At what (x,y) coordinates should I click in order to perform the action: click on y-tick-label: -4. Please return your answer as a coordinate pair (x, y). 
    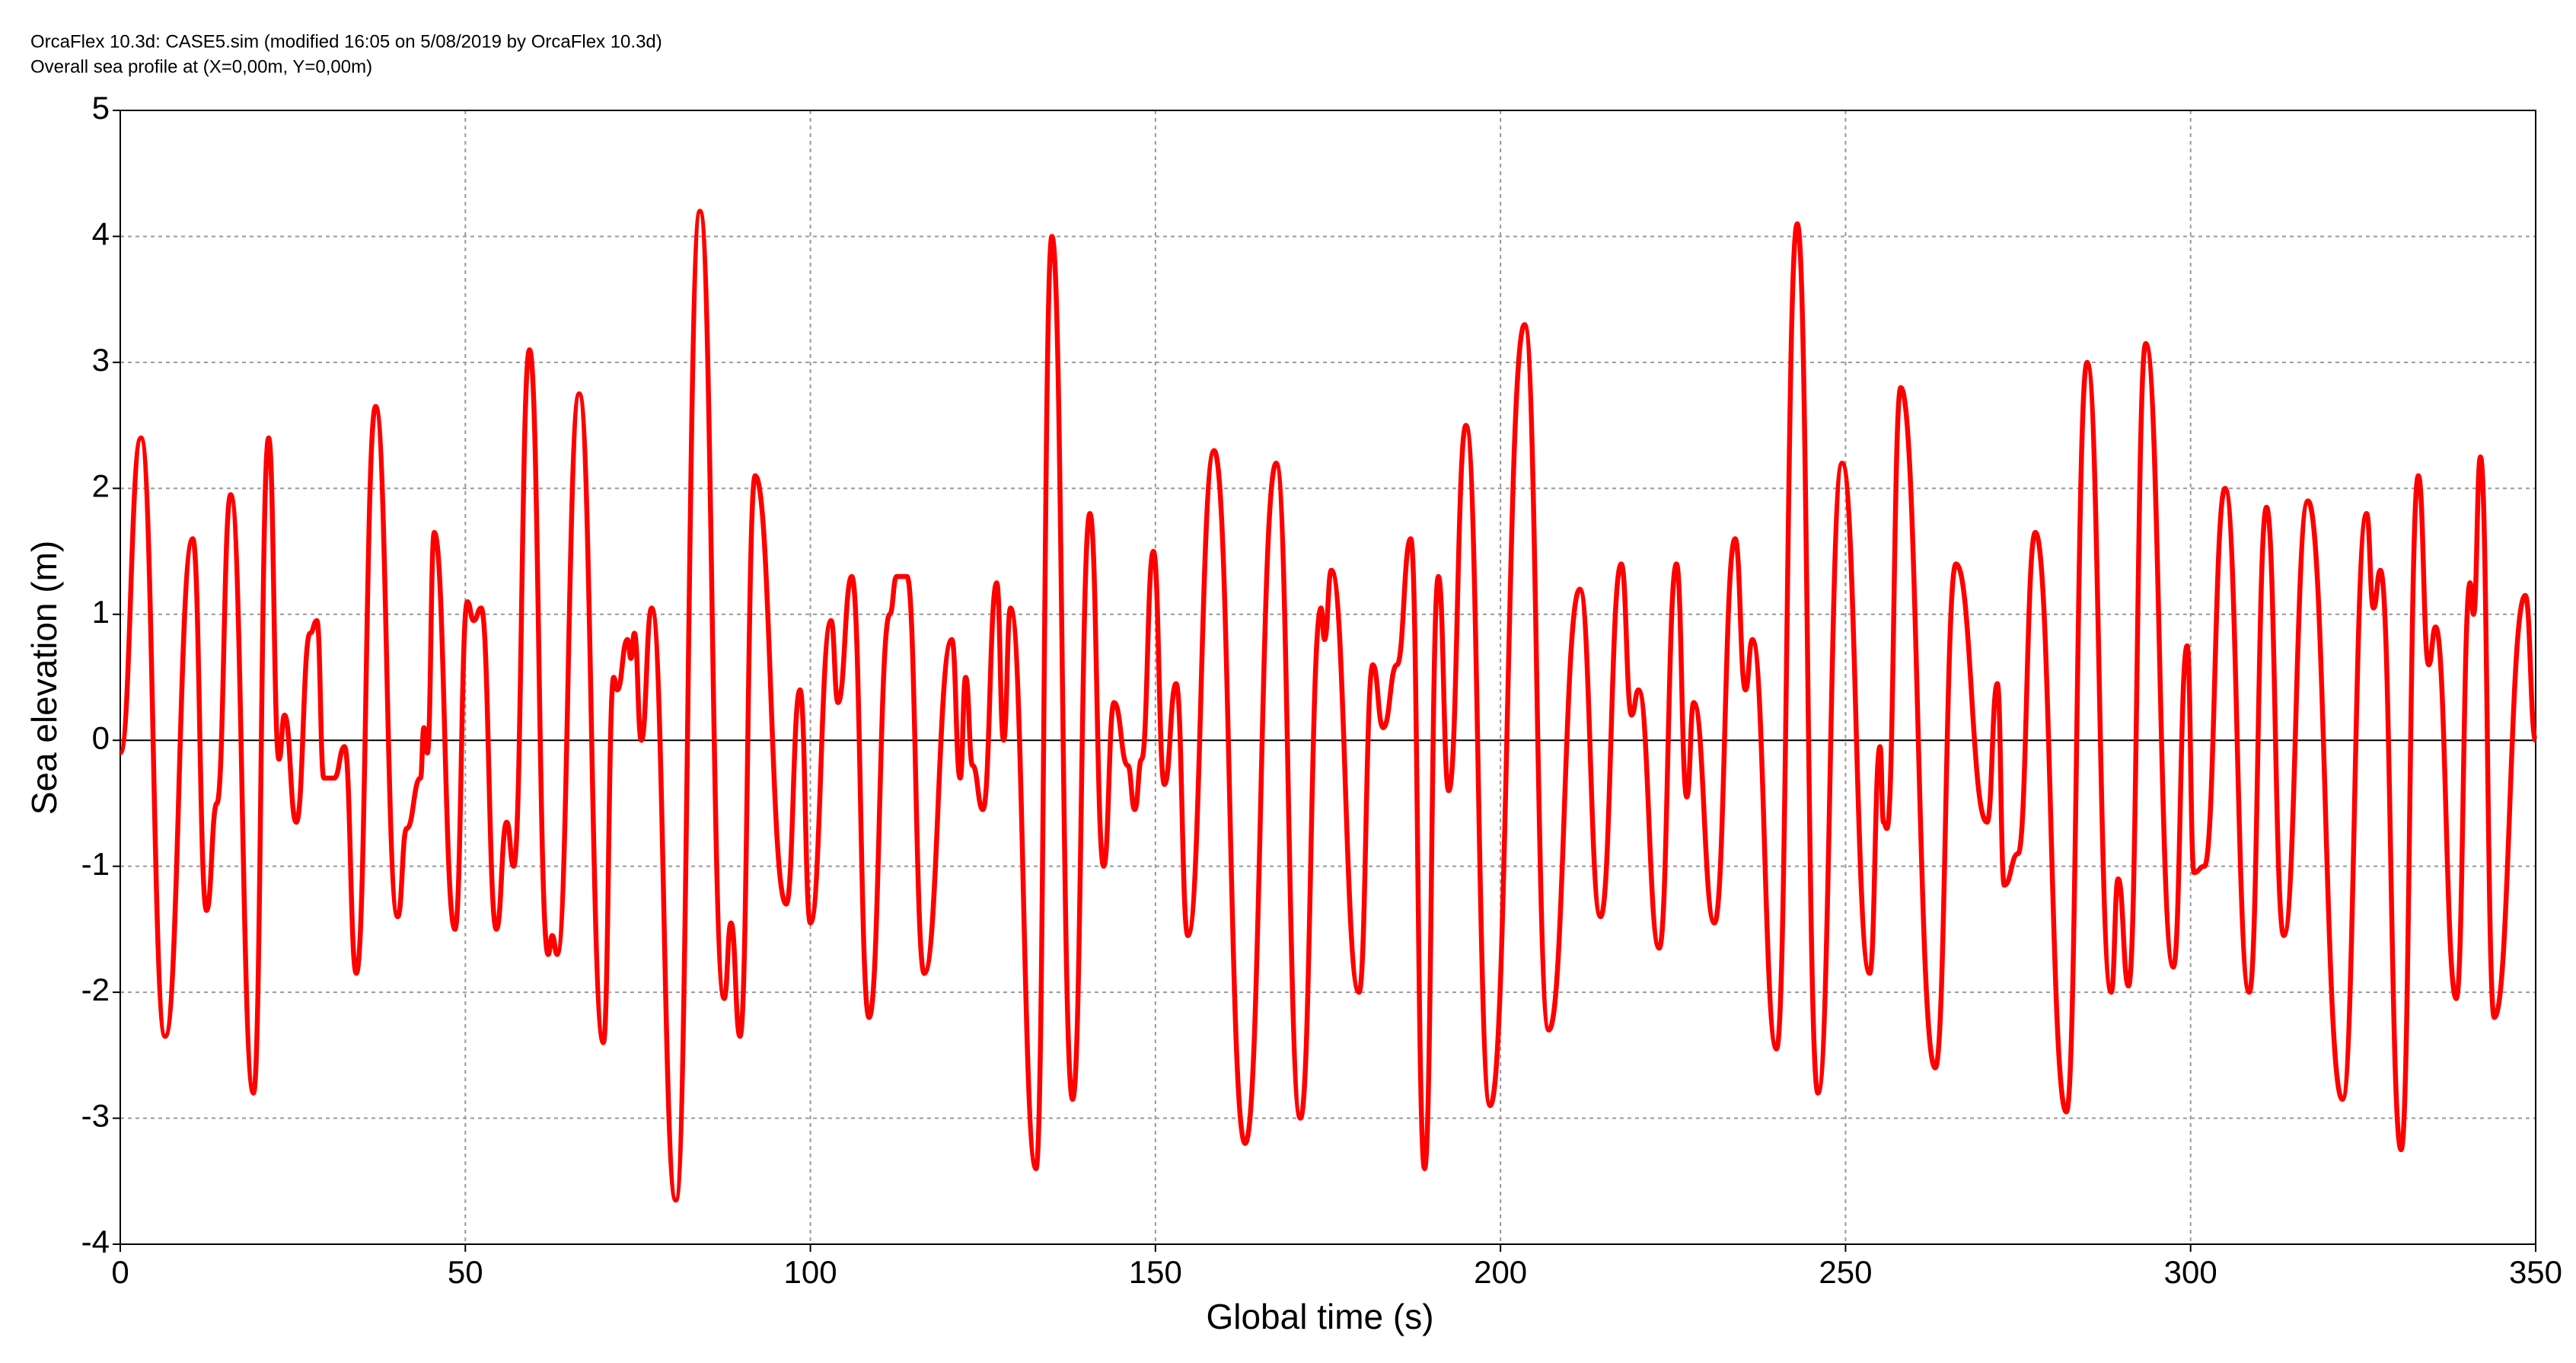
    Looking at the image, I should click on (96, 1241).